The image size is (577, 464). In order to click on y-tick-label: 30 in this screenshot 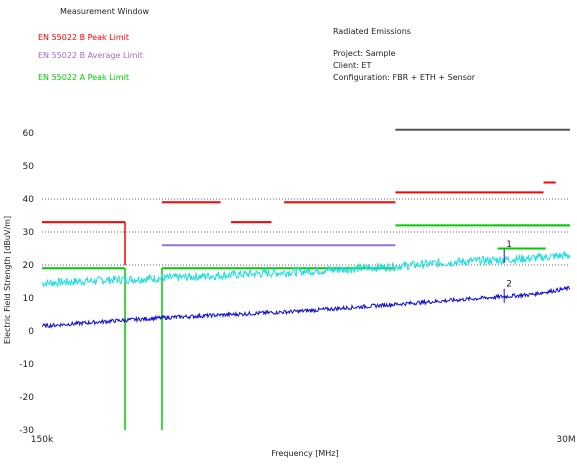, I will do `click(29, 233)`.